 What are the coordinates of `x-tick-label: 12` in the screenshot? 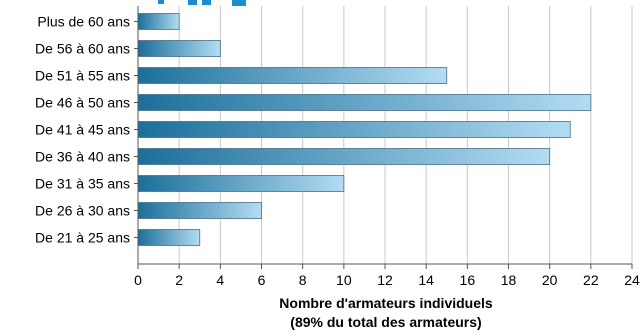 It's located at (385, 280).